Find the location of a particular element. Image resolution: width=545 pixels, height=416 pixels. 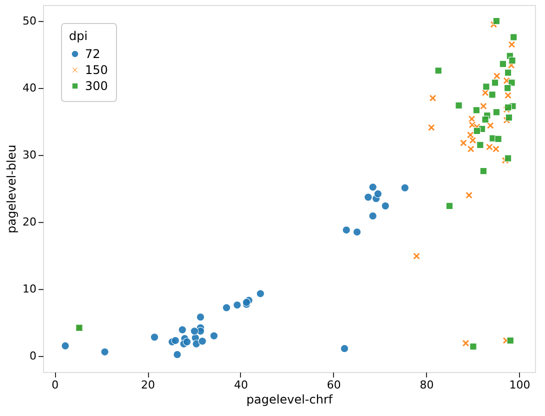

y-axis-title: pagelevel-bleu is located at coordinates (11, 189).